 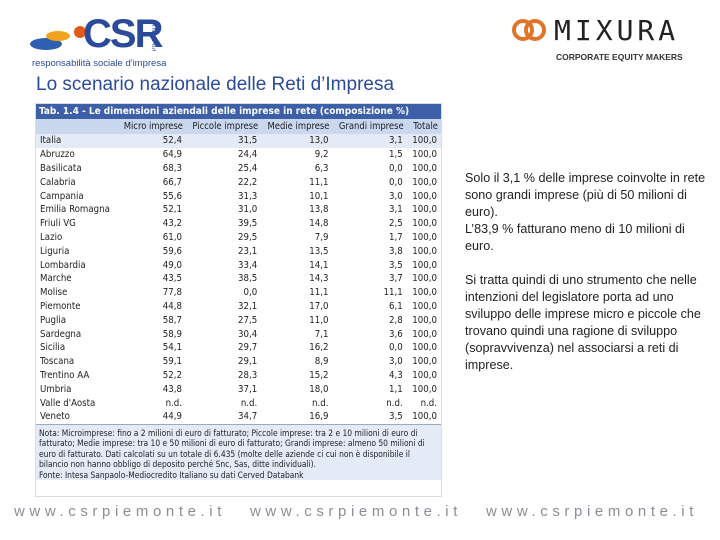 What do you see at coordinates (619, 57) in the screenshot?
I see `mixura-tagline: CORPORATE EQUITY MAKERS` at bounding box center [619, 57].